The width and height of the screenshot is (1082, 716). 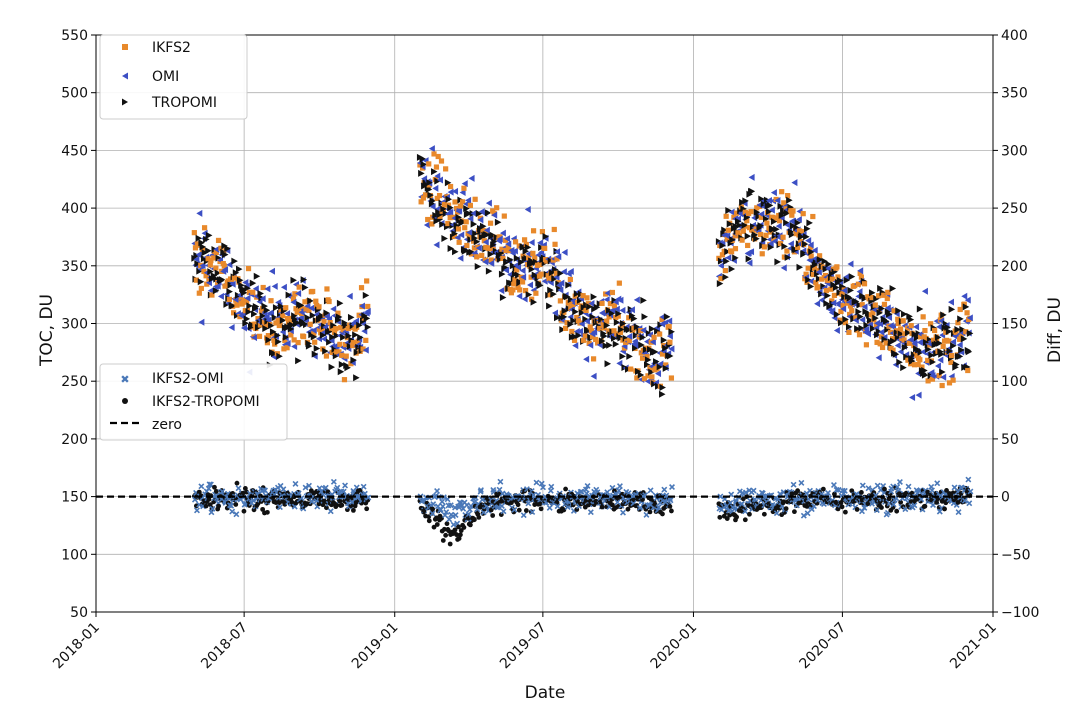 What do you see at coordinates (545, 693) in the screenshot?
I see `x-axis-title: Date` at bounding box center [545, 693].